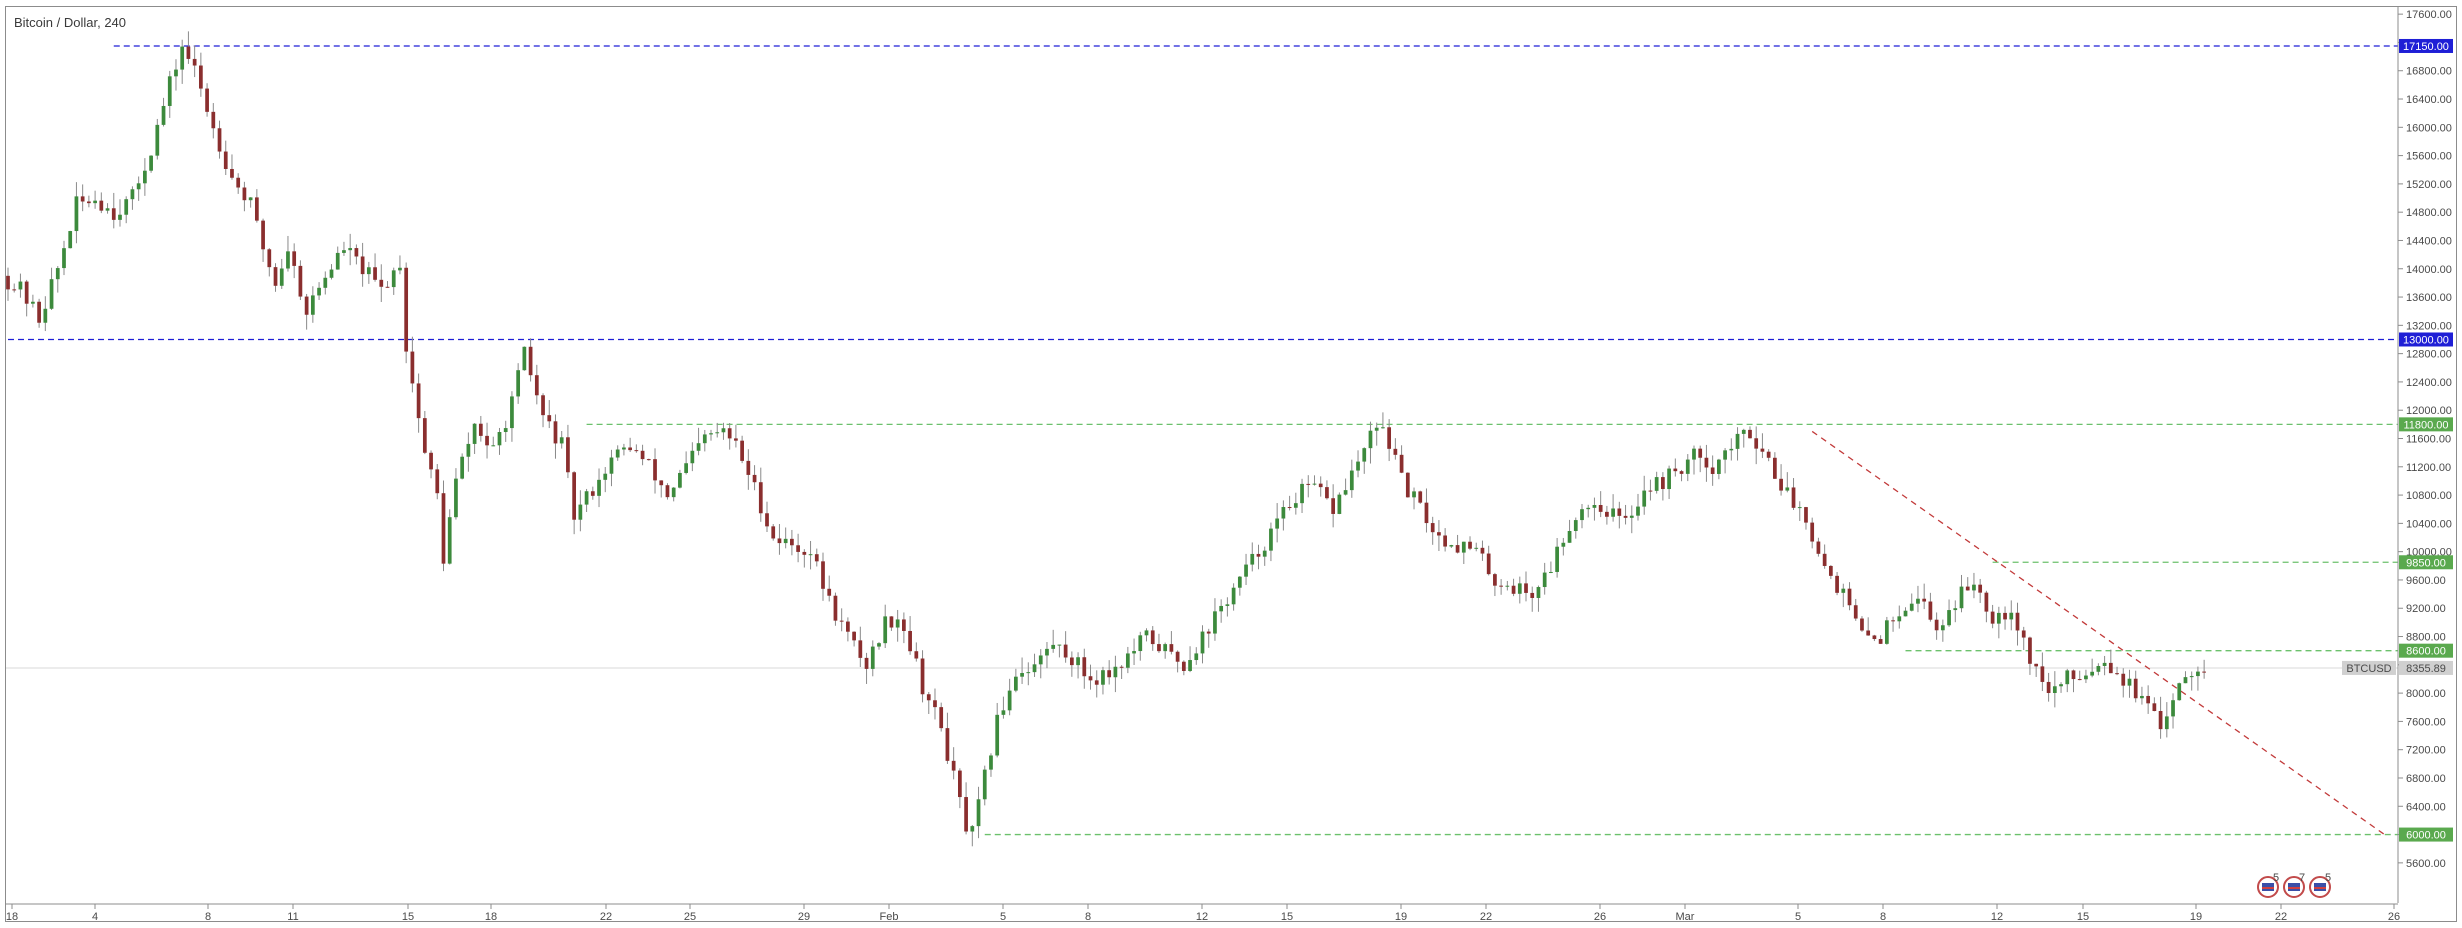 The image size is (2462, 928). What do you see at coordinates (690, 917) in the screenshot?
I see `time-tick-label: 25` at bounding box center [690, 917].